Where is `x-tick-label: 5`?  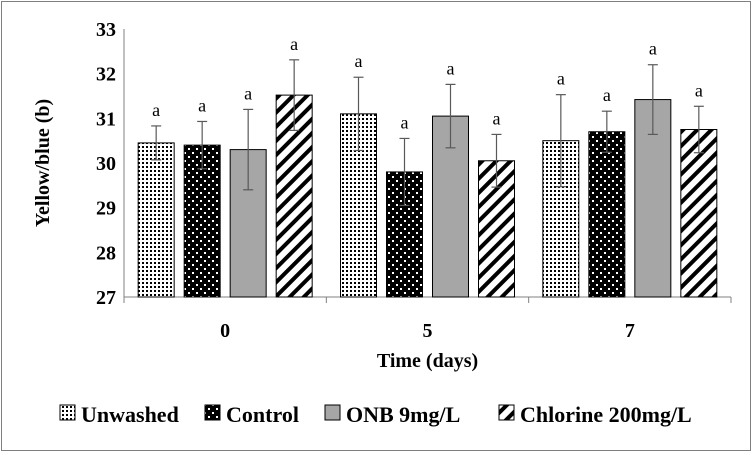
x-tick-label: 5 is located at coordinates (428, 331).